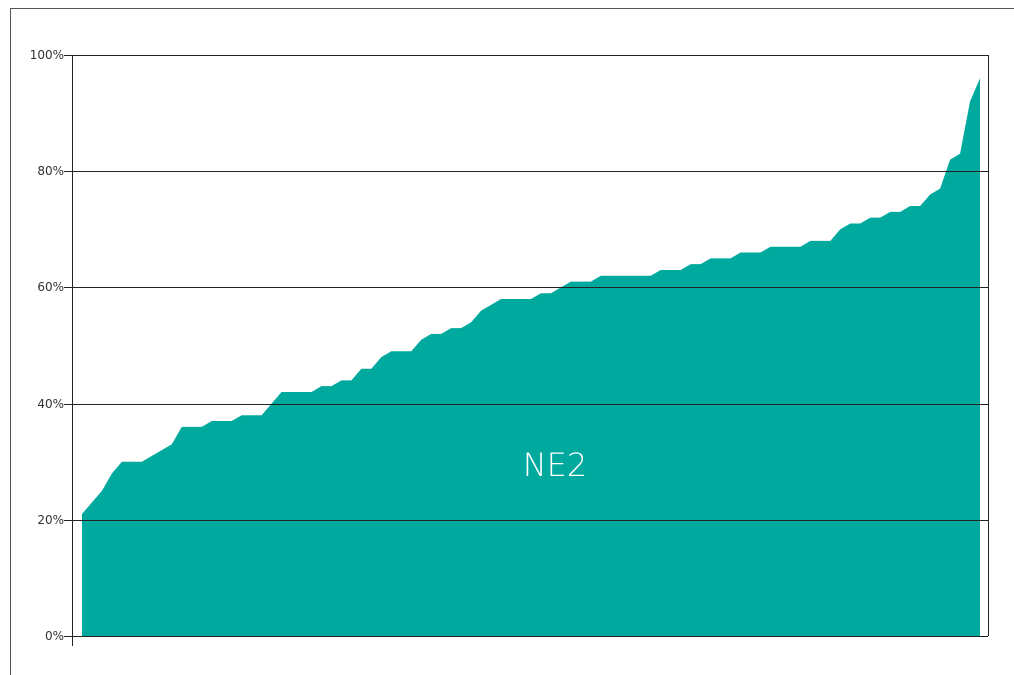 The height and width of the screenshot is (675, 1014). What do you see at coordinates (47, 55) in the screenshot?
I see `y-tick-label: 100%` at bounding box center [47, 55].